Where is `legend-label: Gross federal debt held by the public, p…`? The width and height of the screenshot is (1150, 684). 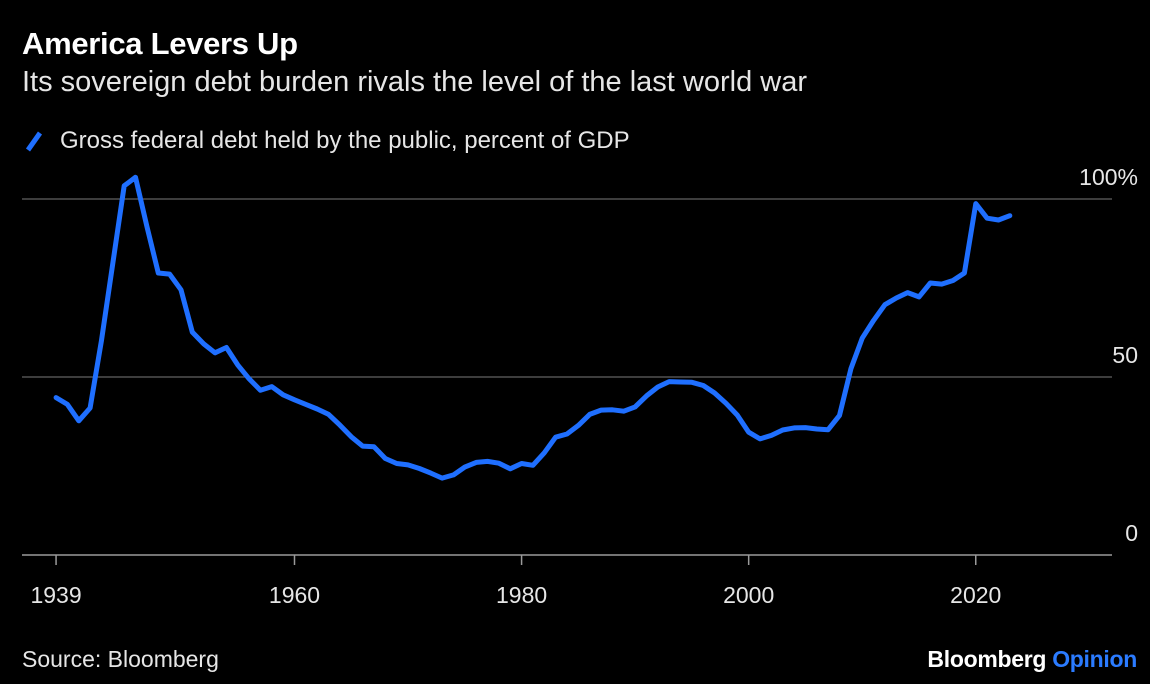
legend-label: Gross federal debt held by the public, p… is located at coordinates (345, 140).